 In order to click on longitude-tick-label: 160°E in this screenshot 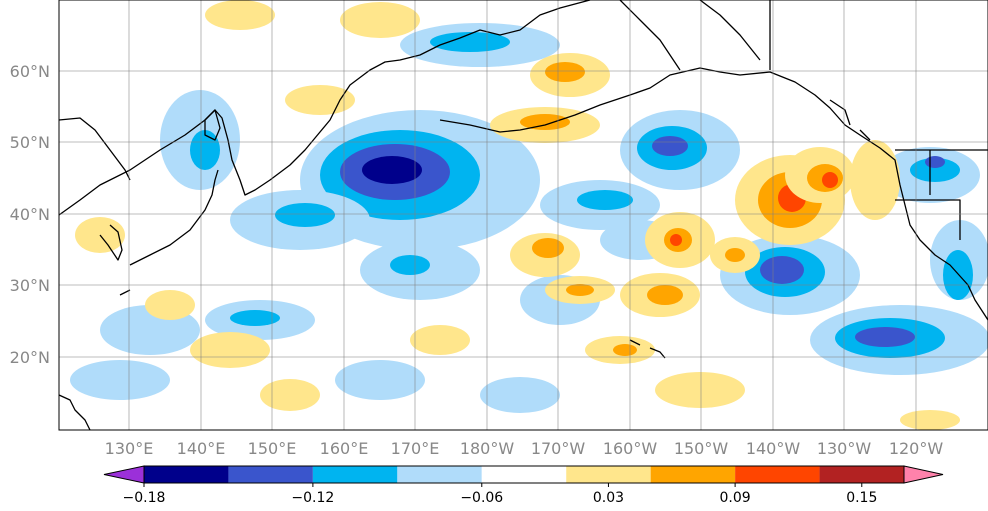, I will do `click(344, 448)`.